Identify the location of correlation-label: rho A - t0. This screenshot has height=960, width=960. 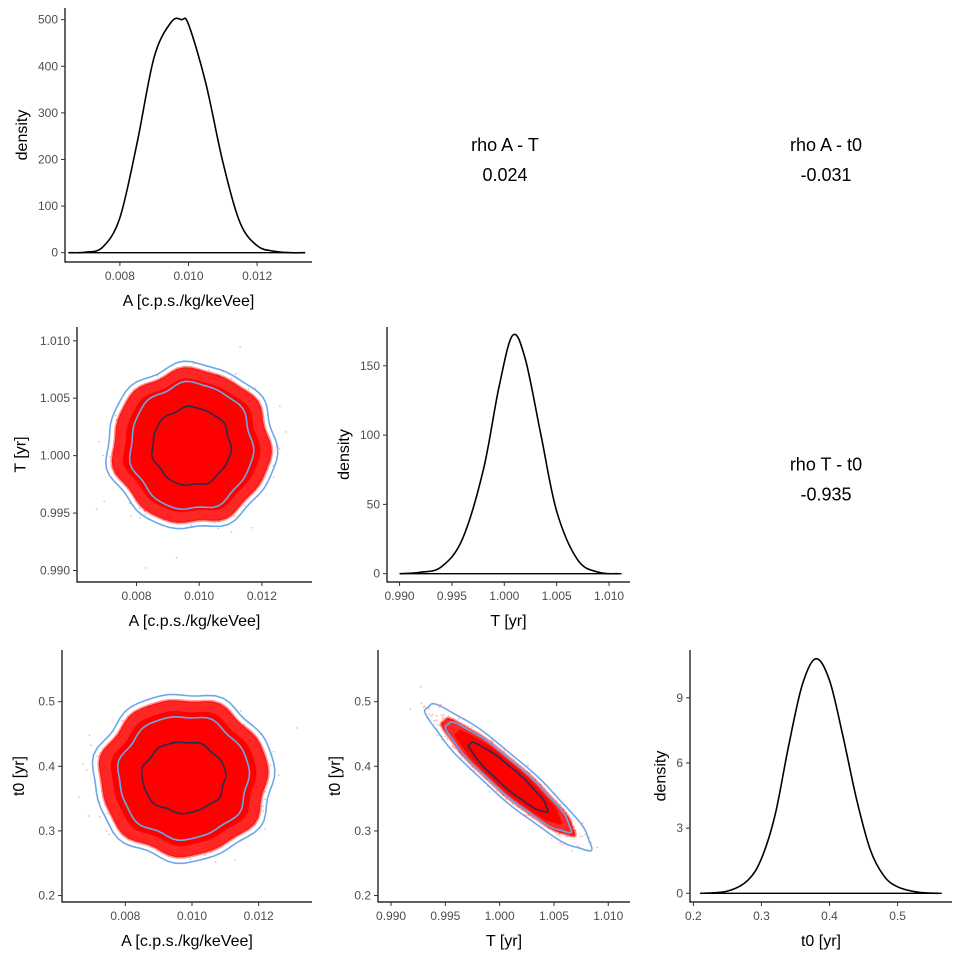
(826, 145).